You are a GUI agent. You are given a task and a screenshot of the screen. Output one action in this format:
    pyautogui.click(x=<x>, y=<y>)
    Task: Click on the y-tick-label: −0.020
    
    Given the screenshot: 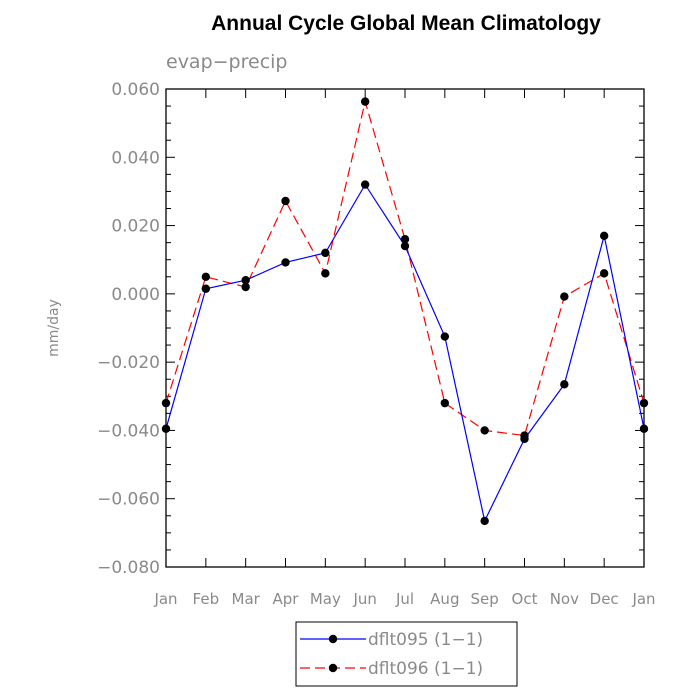 What is the action you would take?
    pyautogui.click(x=128, y=363)
    